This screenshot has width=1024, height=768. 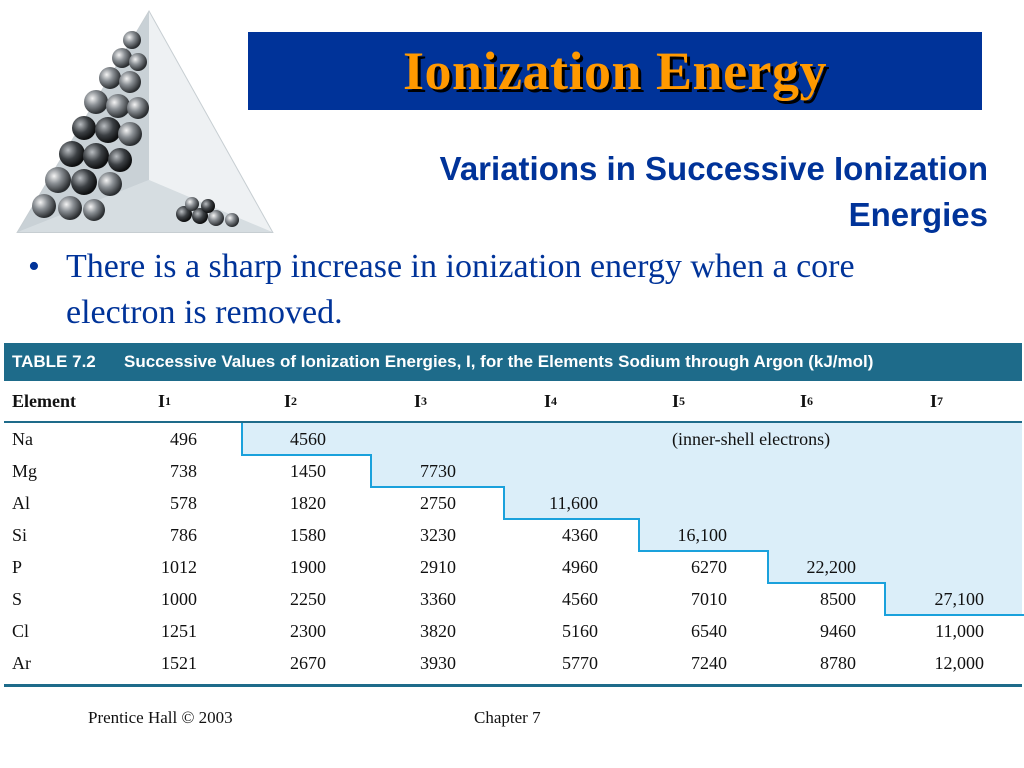 I want to click on subtitle-line-1: Variations in Successive Ionization, so click(x=713, y=168).